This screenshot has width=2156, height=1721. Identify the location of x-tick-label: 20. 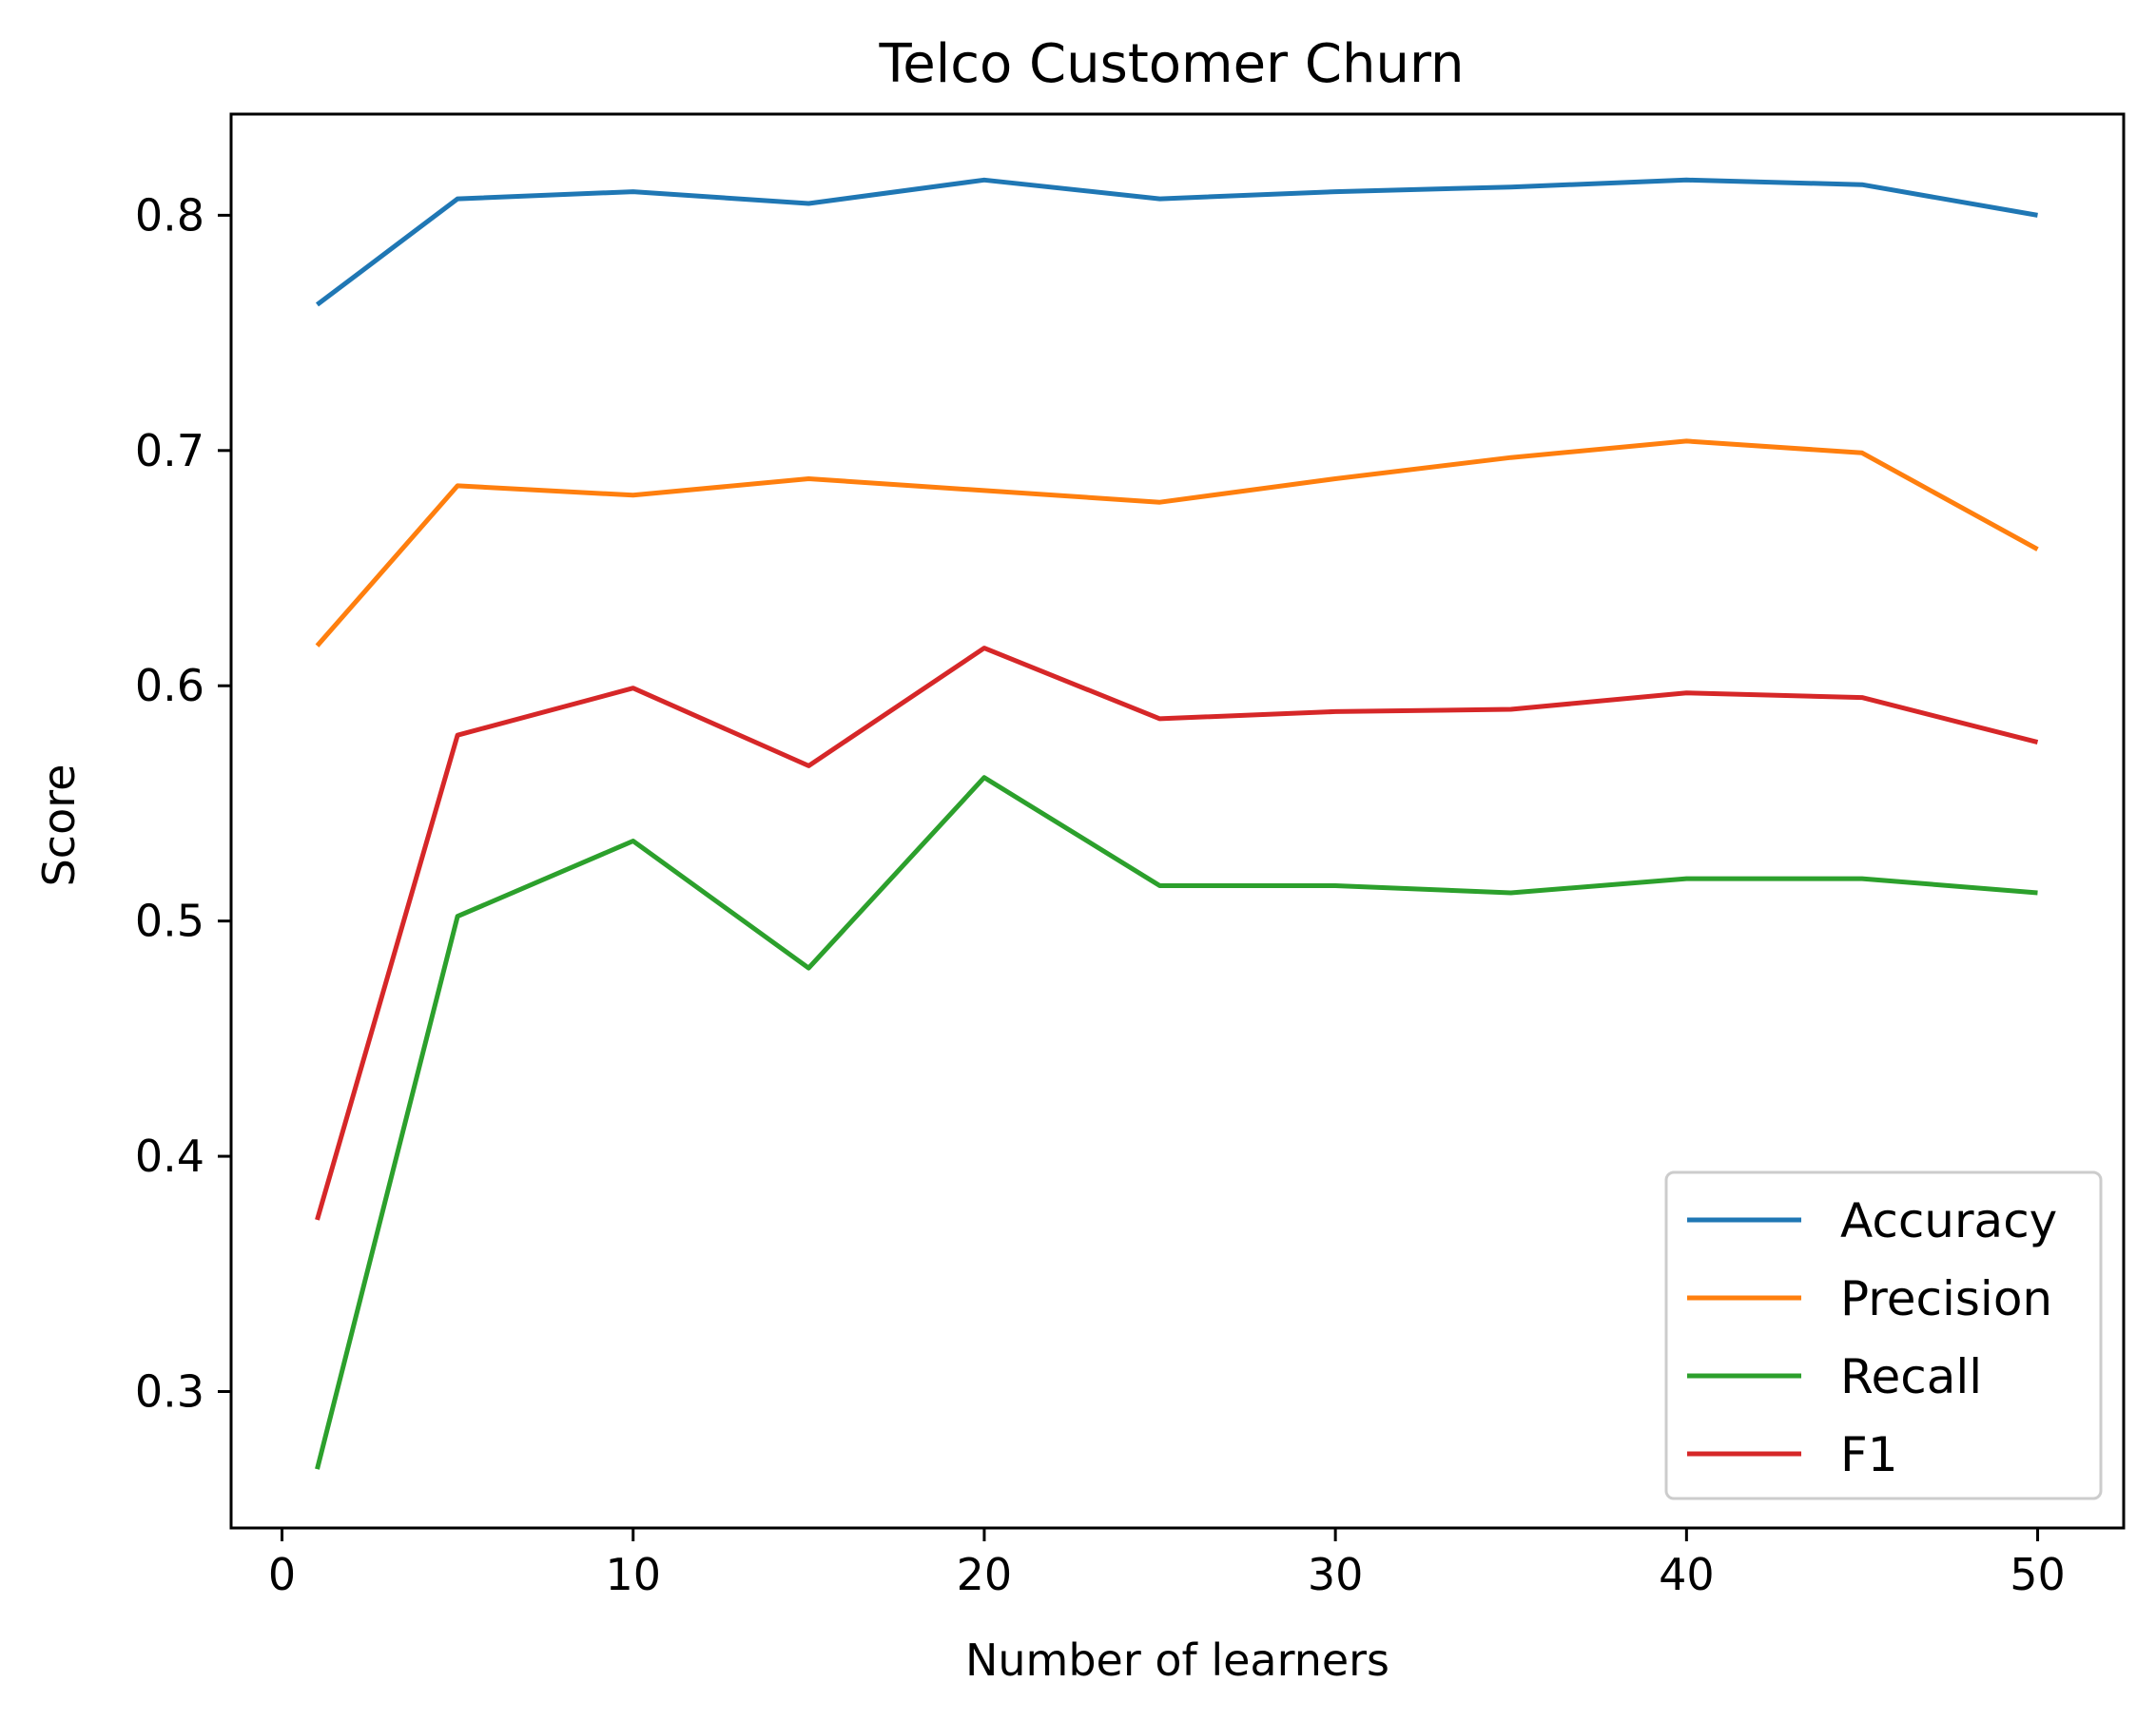
(985, 1574).